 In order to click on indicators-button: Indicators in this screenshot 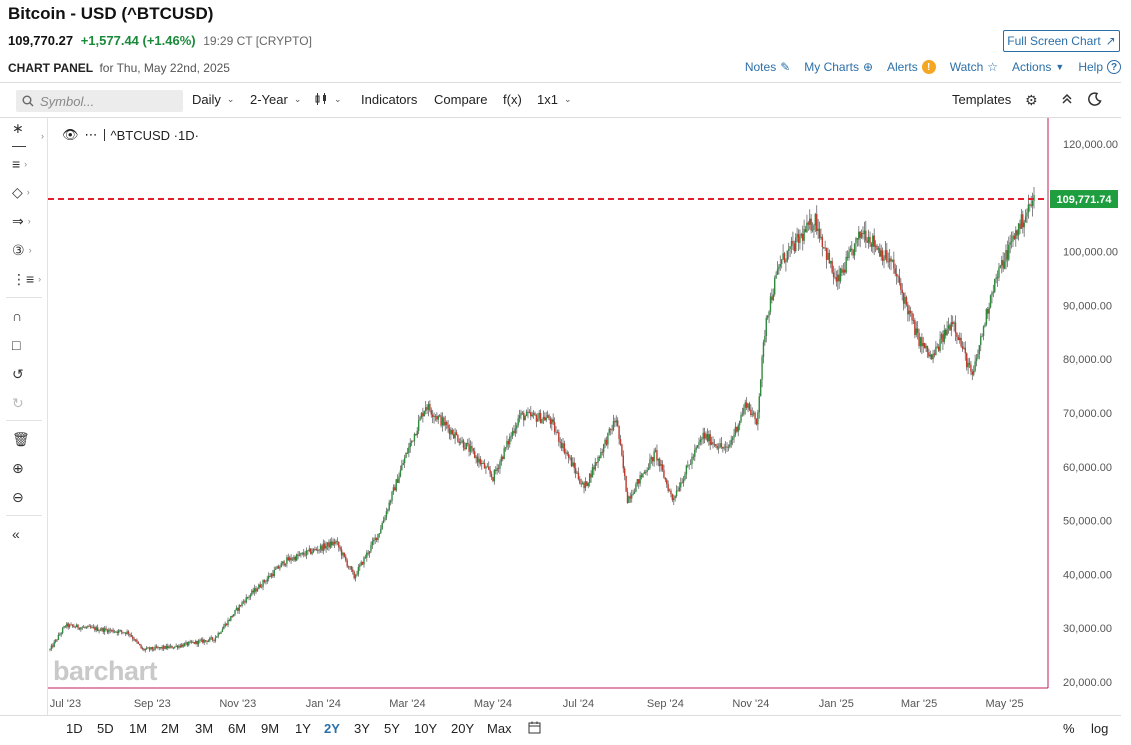, I will do `click(389, 99)`.